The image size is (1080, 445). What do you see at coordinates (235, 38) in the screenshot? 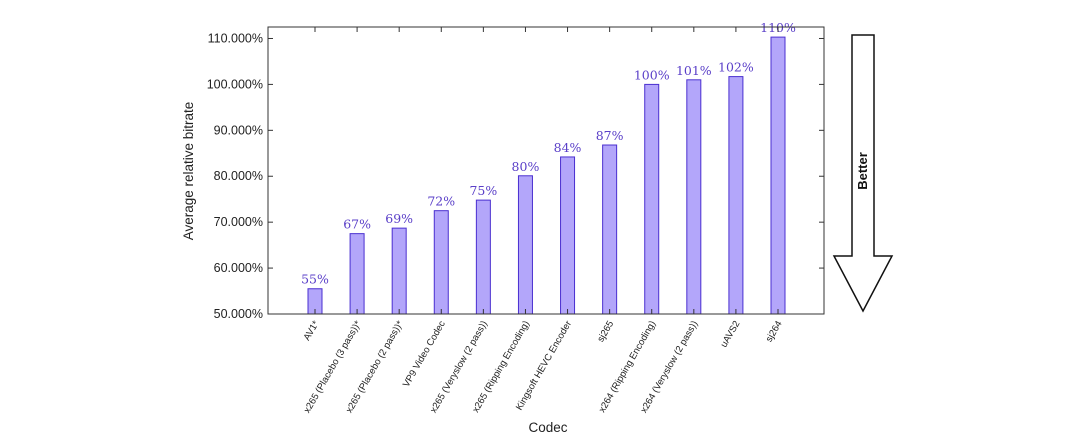
I see `y-tick-label: 110.000%` at bounding box center [235, 38].